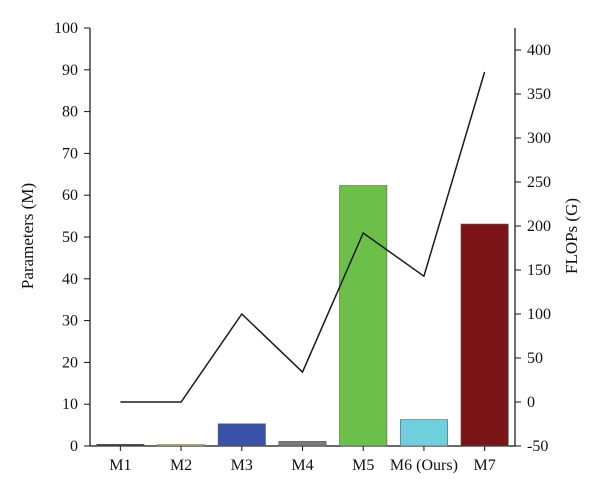 The height and width of the screenshot is (499, 600). I want to click on y-tick-label: 30, so click(70, 321).